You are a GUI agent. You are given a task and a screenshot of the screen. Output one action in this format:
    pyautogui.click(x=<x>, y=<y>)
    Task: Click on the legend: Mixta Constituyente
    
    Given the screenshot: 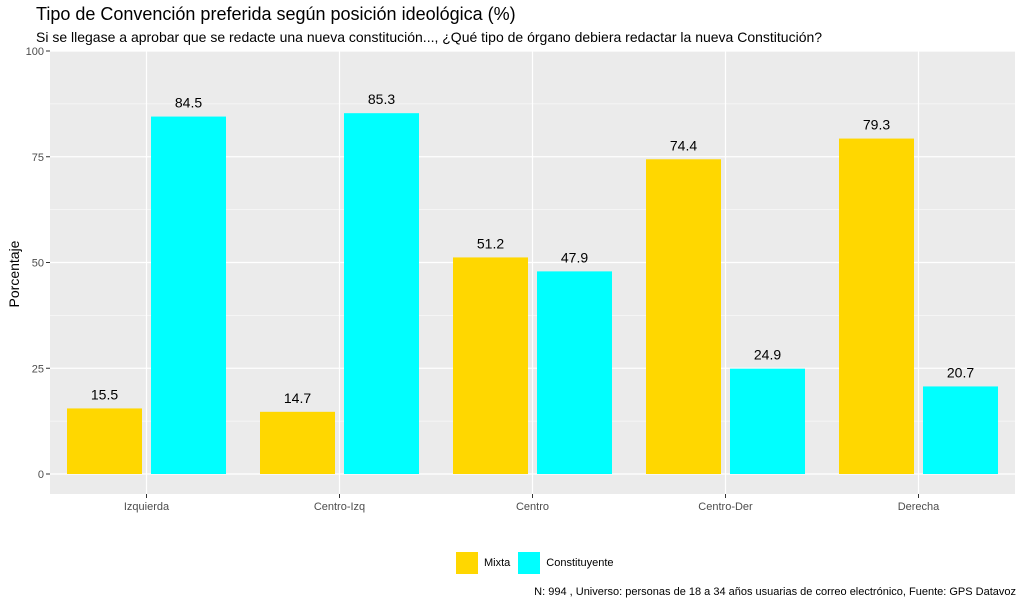 What is the action you would take?
    pyautogui.click(x=539, y=563)
    